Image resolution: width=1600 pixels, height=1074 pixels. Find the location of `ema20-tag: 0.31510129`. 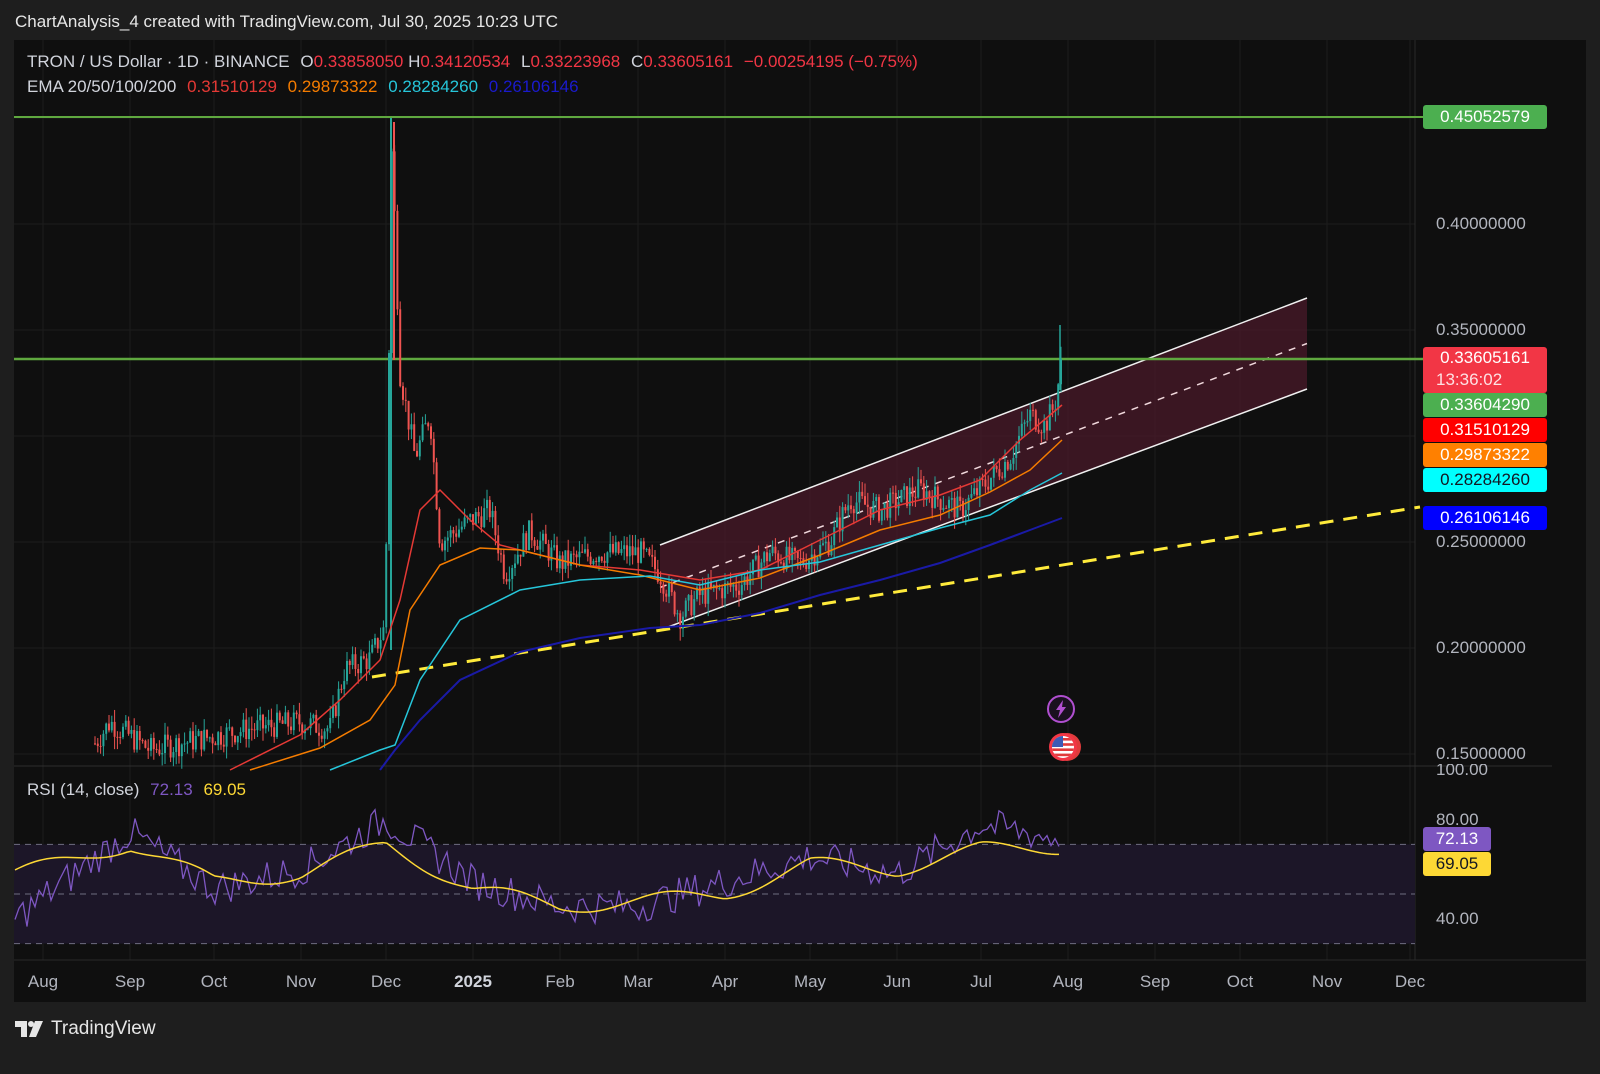

ema20-tag: 0.31510129 is located at coordinates (1485, 430).